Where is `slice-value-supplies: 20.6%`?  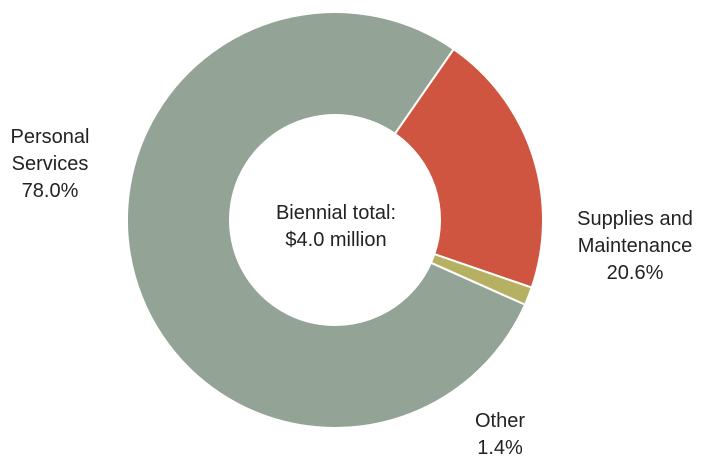
slice-value-supplies: 20.6% is located at coordinates (635, 273).